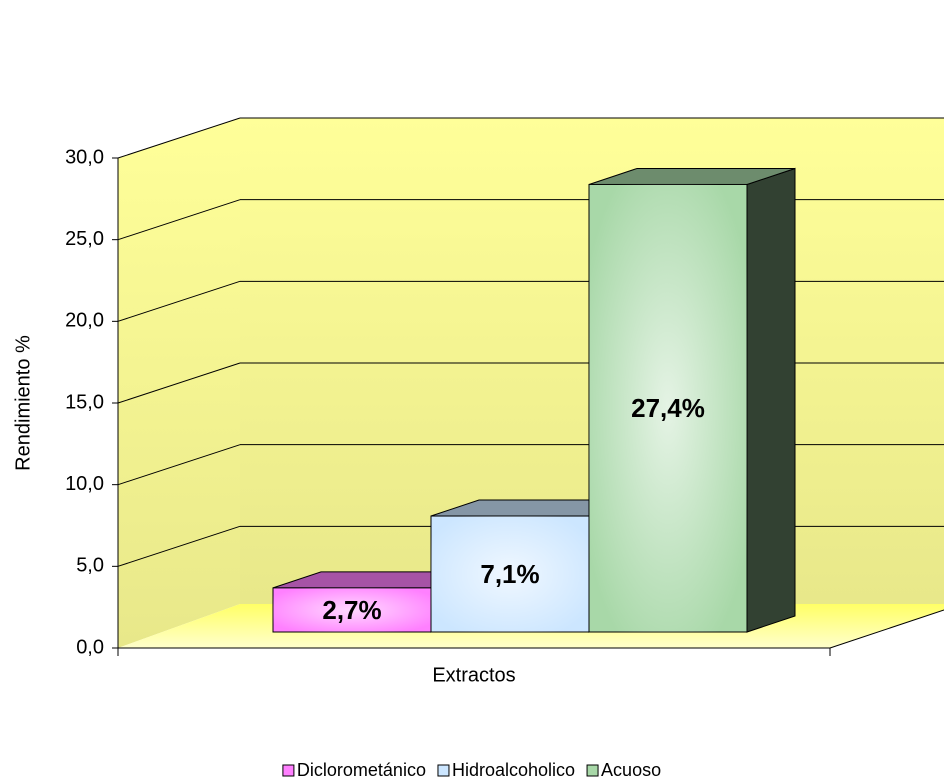 The width and height of the screenshot is (944, 784). I want to click on y-tick-label: 0,0, so click(90, 647).